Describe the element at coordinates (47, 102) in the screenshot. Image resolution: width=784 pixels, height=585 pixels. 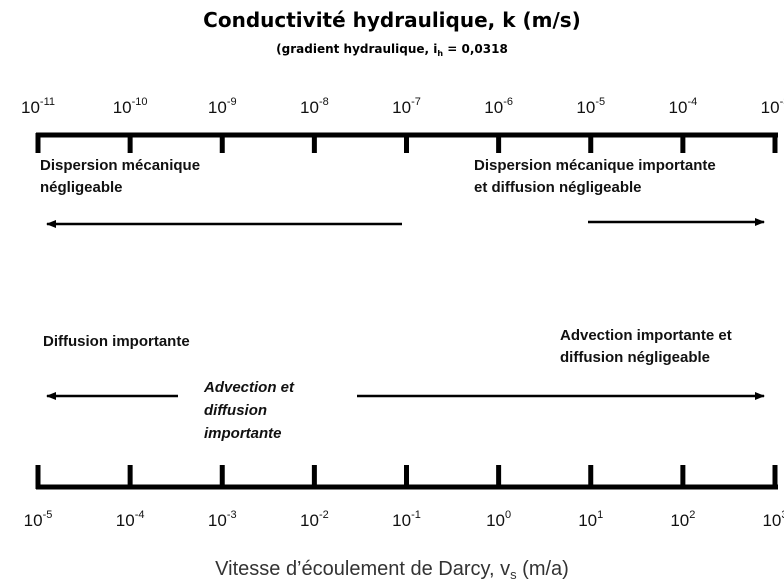
I see `tick-exponent: -11` at that location.